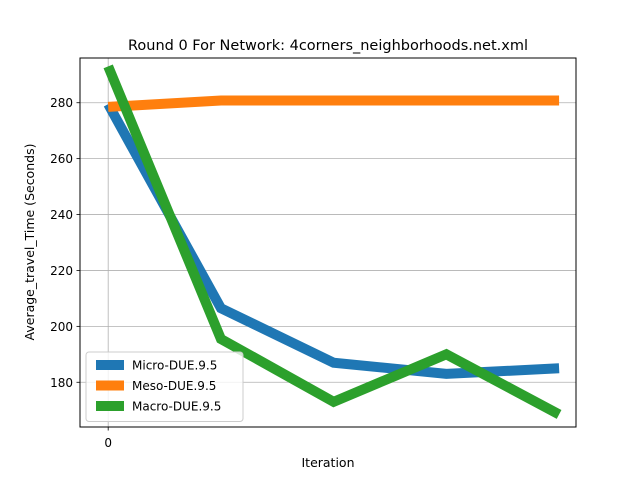 Image resolution: width=640 pixels, height=480 pixels. What do you see at coordinates (176, 407) in the screenshot?
I see `legend-label: Macro-DUE.9.5` at bounding box center [176, 407].